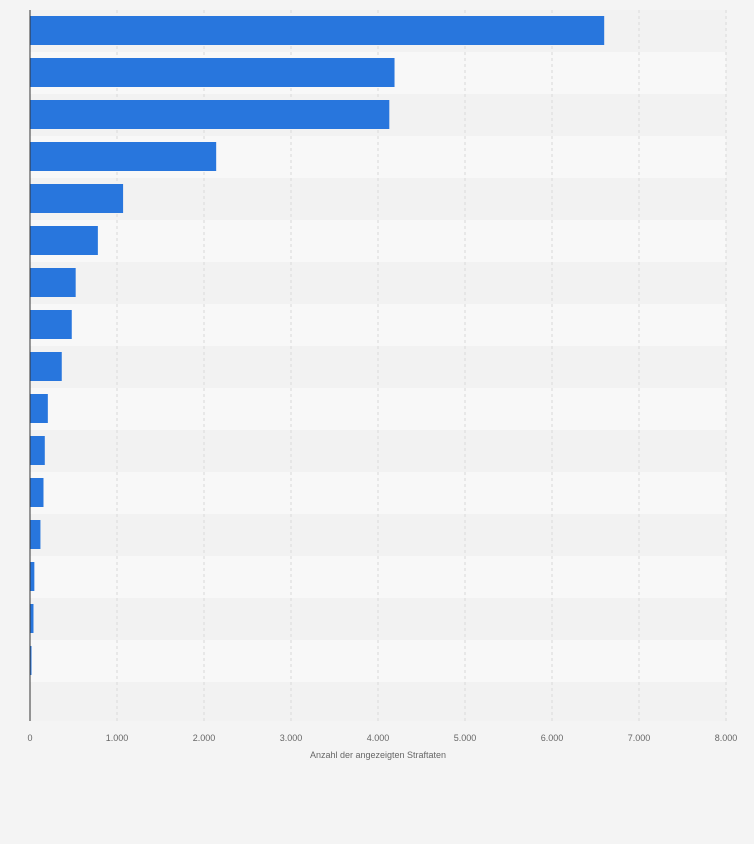  Describe the element at coordinates (726, 738) in the screenshot. I see `x-tick-label: 8.000` at that location.